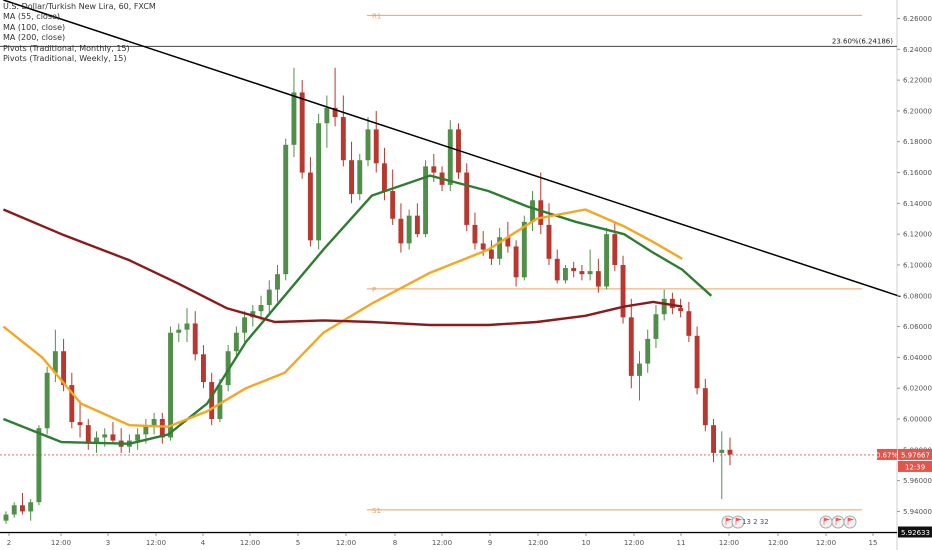 The height and width of the screenshot is (550, 932). What do you see at coordinates (66, 48) in the screenshot?
I see `study-pivots-monthly: Pivots (Traditional, Monthly, 15)` at bounding box center [66, 48].